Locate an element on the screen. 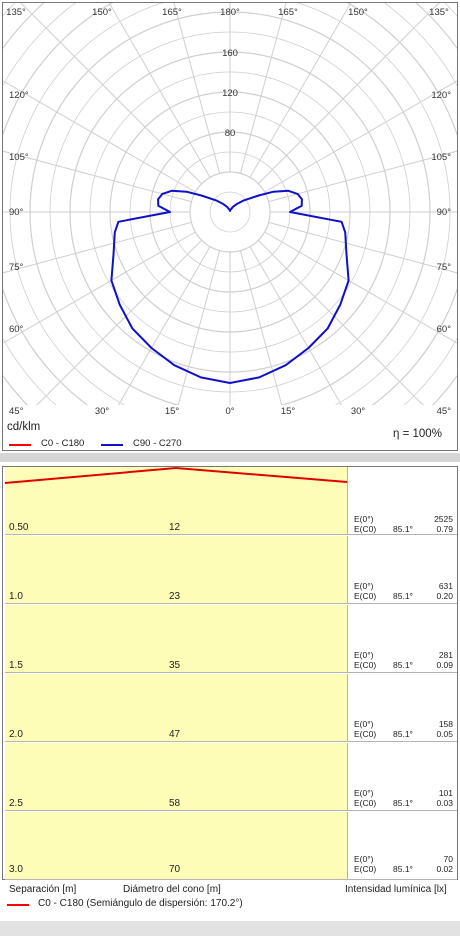 This screenshot has width=460, height=936. efficiency-label: η = 100% is located at coordinates (417, 434).